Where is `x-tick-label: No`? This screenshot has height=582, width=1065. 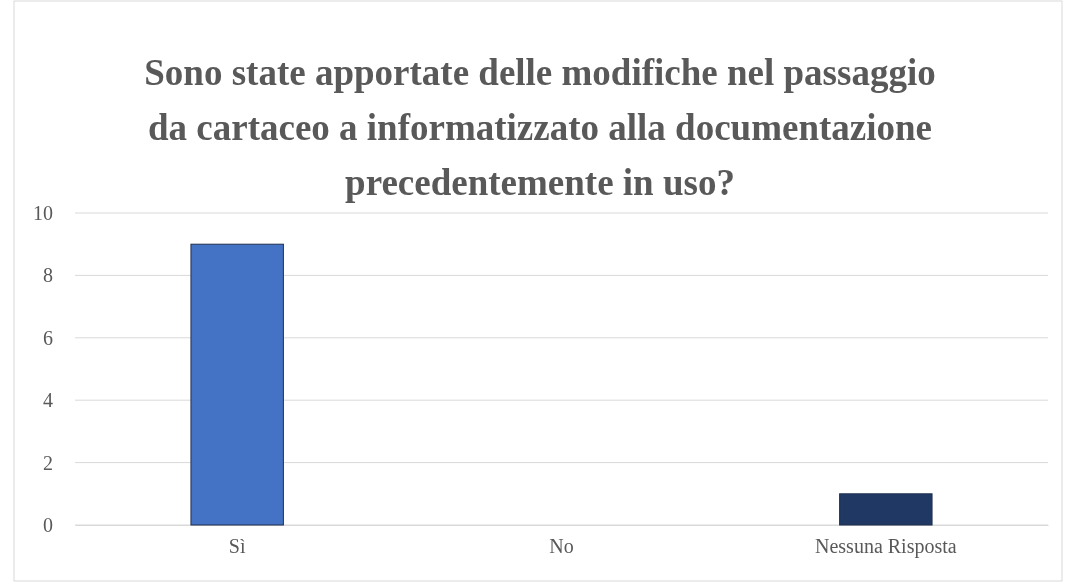 x-tick-label: No is located at coordinates (561, 546).